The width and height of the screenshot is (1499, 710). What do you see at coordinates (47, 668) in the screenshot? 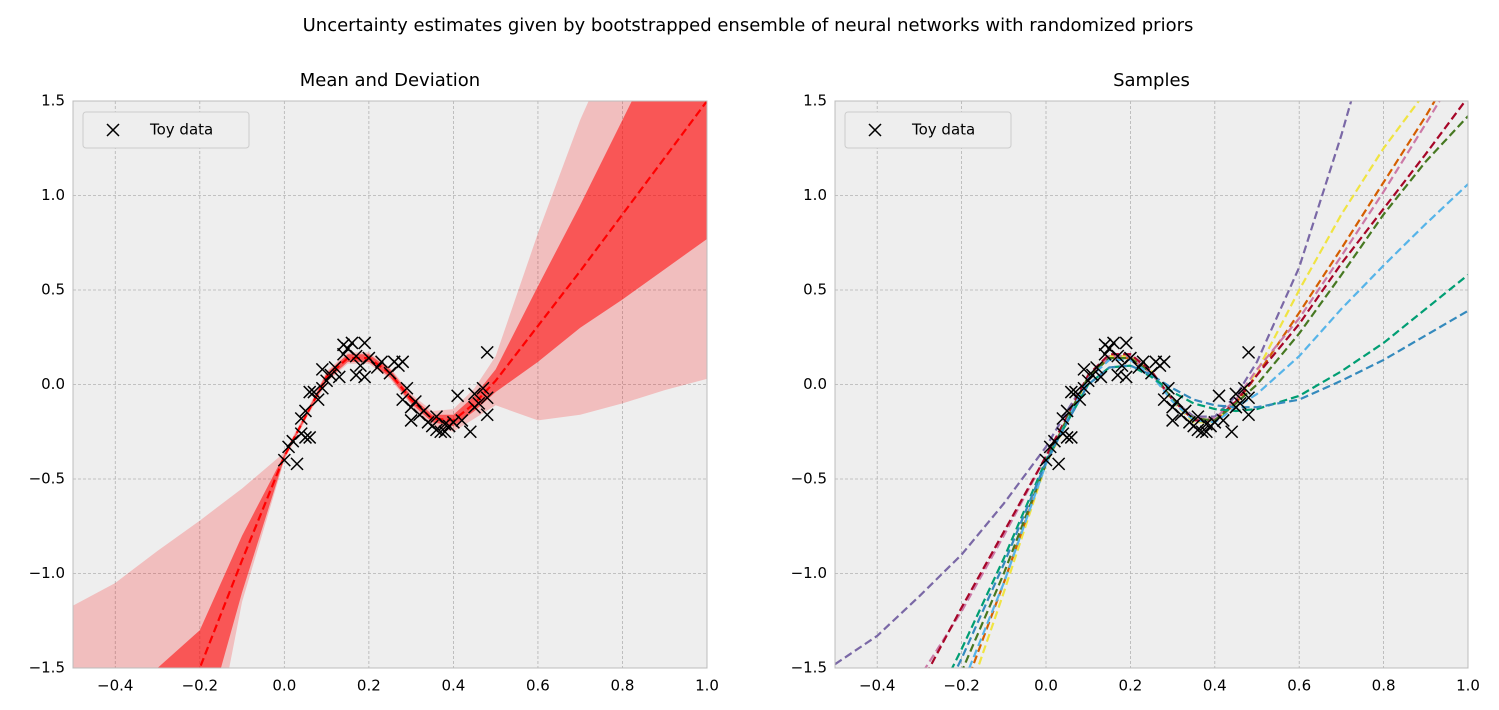
I see `y-tick-label: −1.5` at bounding box center [47, 668].